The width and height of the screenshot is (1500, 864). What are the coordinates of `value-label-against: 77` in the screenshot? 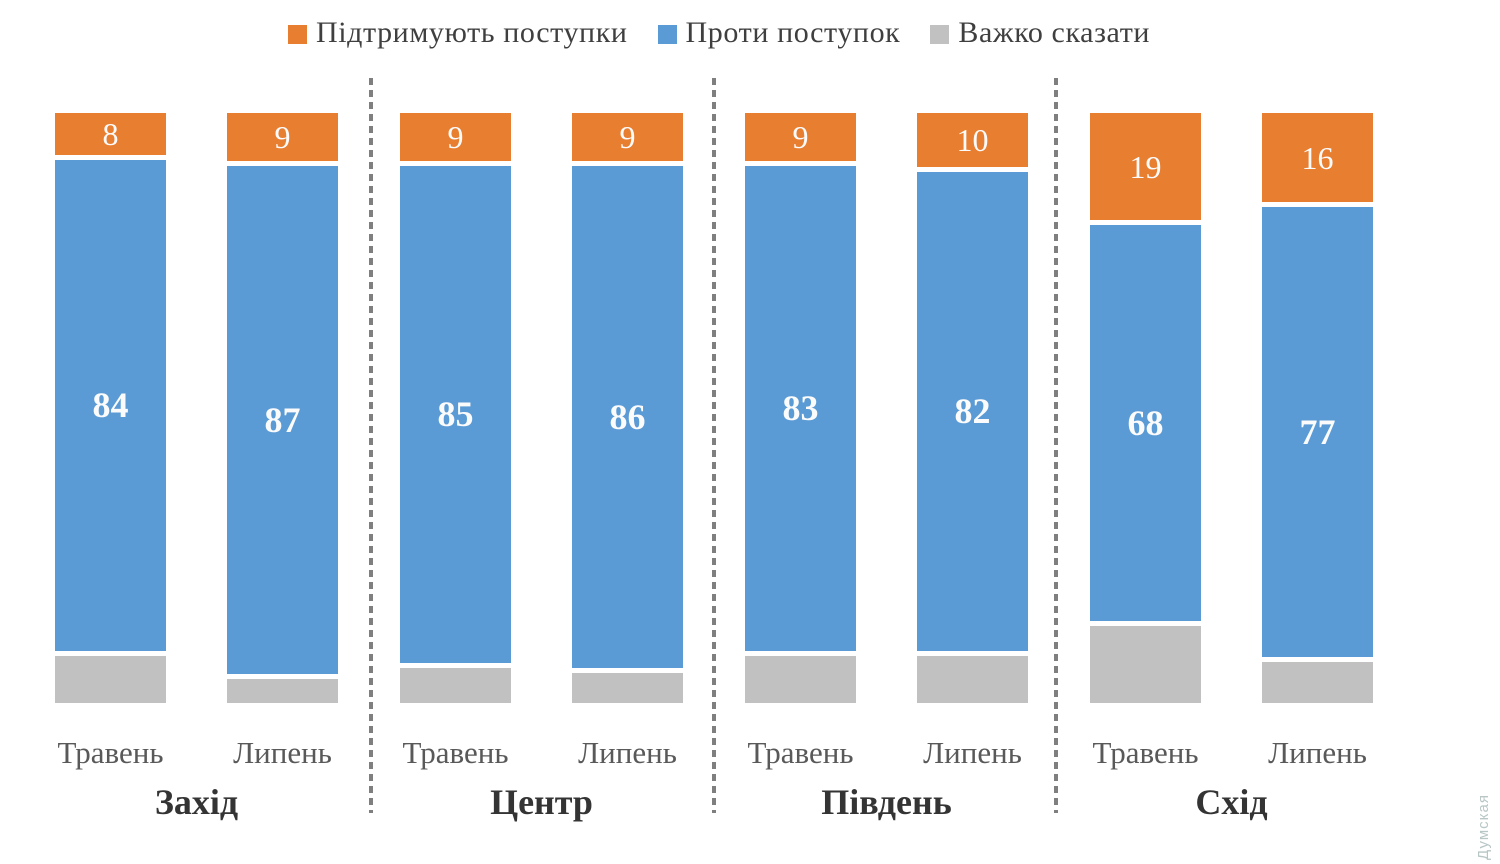 It's located at (1317, 432).